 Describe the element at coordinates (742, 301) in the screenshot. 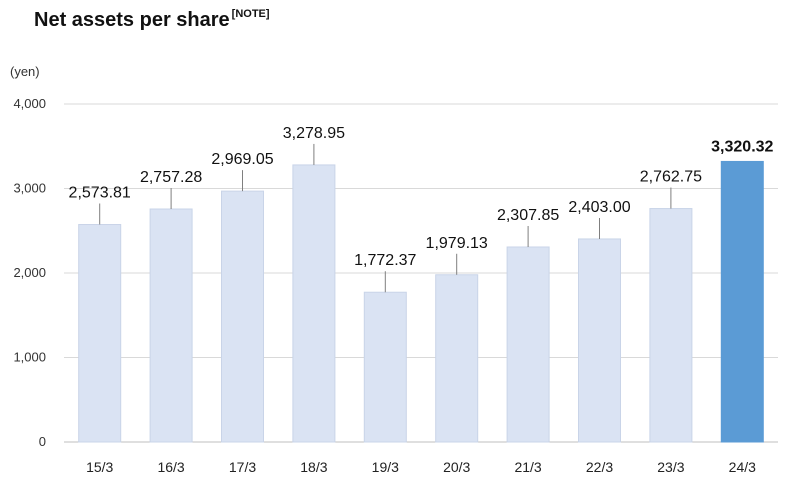

I see `bar-highlighted` at that location.